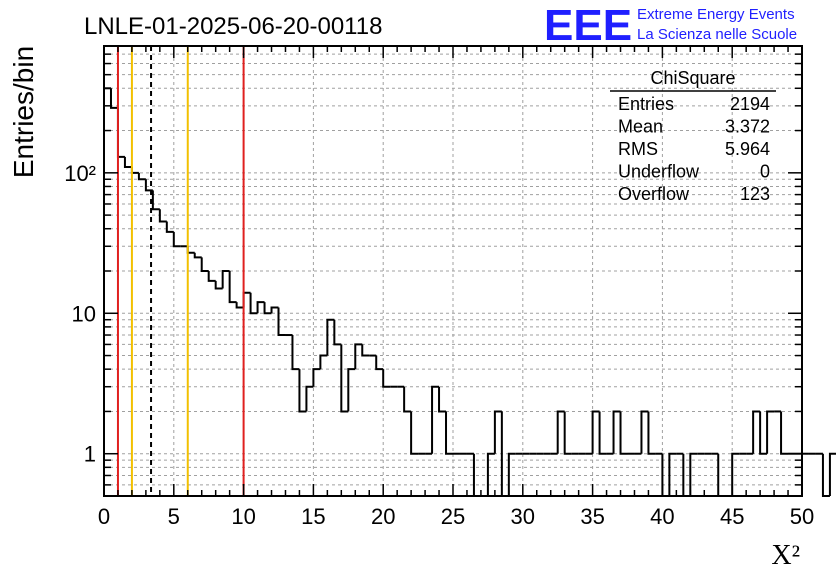 Image resolution: width=836 pixels, height=572 pixels. What do you see at coordinates (747, 149) in the screenshot?
I see `stats-row-value: 5.964` at bounding box center [747, 149].